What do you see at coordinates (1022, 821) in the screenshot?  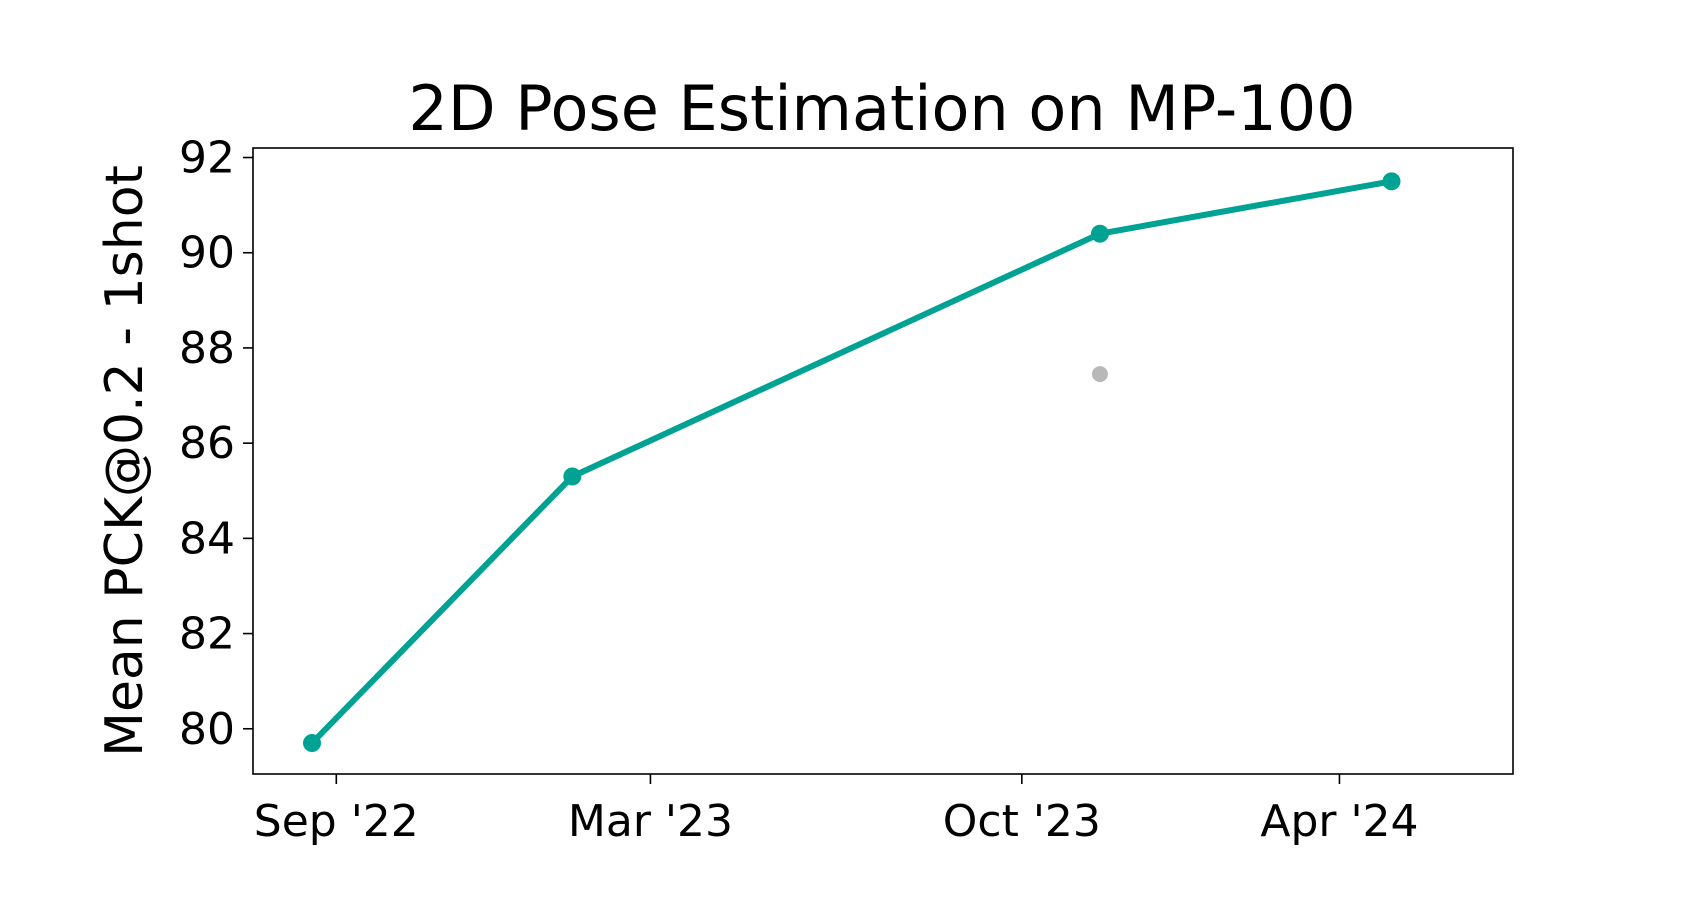 I see `x-tick-label: Oct '23` at bounding box center [1022, 821].